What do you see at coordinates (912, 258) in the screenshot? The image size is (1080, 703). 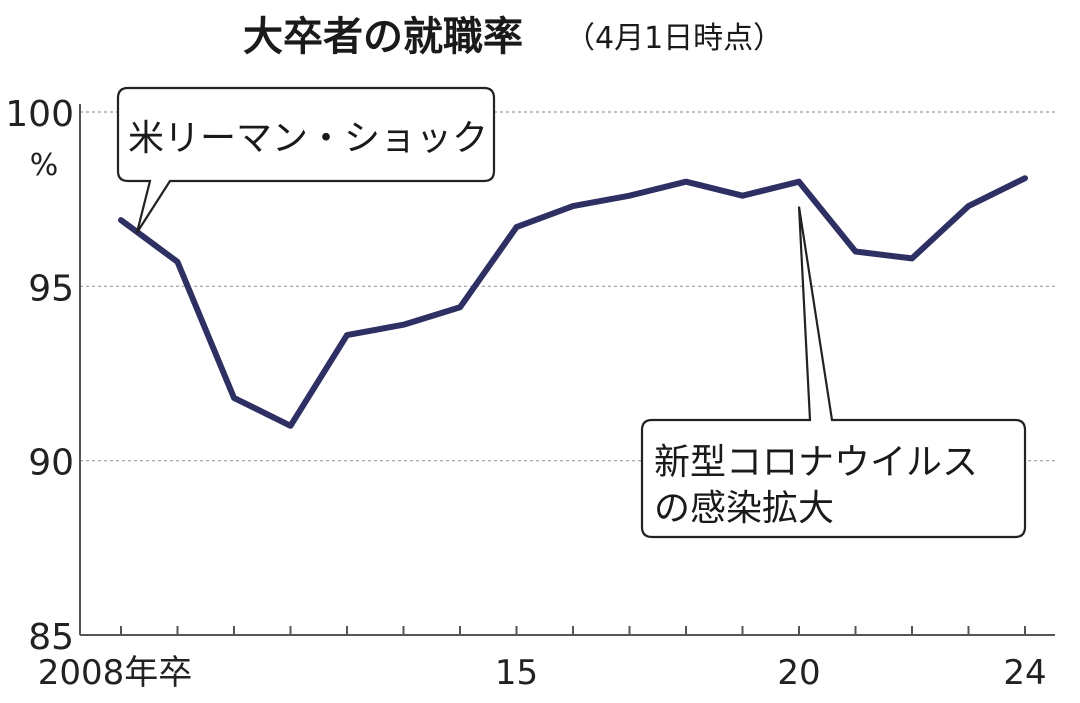 I see `data-point-2022` at bounding box center [912, 258].